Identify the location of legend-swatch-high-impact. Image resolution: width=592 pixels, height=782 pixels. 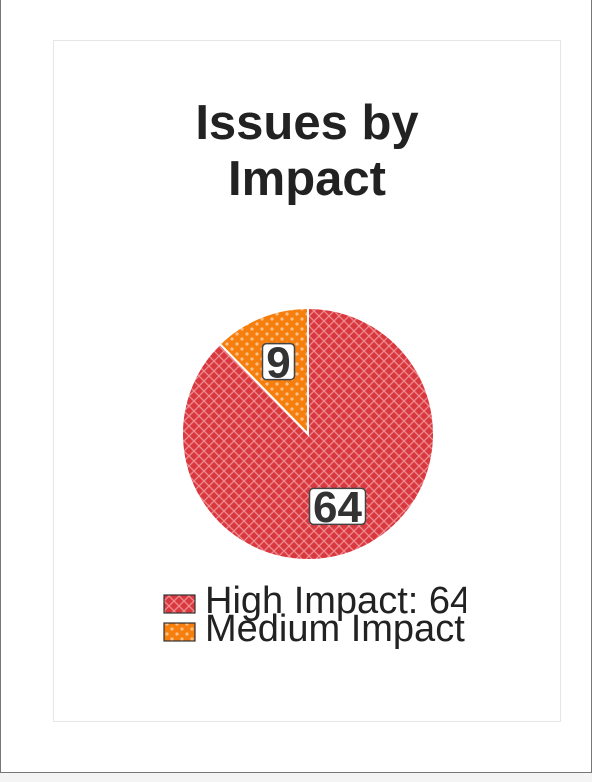
(179, 604).